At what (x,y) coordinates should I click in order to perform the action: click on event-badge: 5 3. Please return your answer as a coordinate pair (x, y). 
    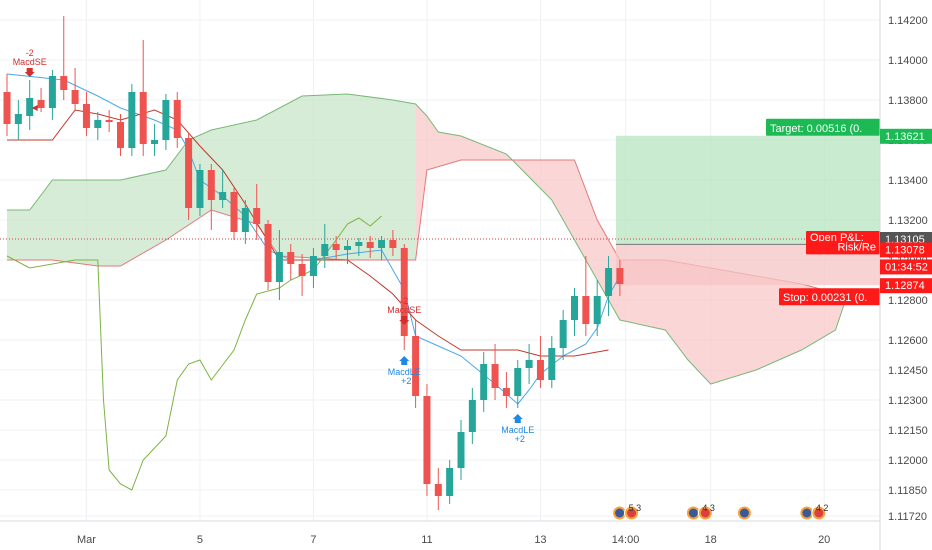
    Looking at the image, I should click on (627, 512).